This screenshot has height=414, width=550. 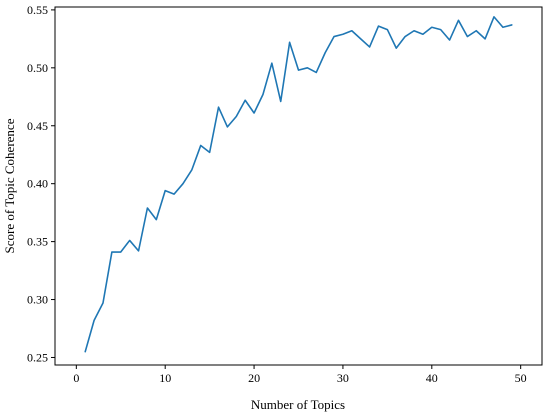 What do you see at coordinates (37, 184) in the screenshot?
I see `y-tick-label: 0.40` at bounding box center [37, 184].